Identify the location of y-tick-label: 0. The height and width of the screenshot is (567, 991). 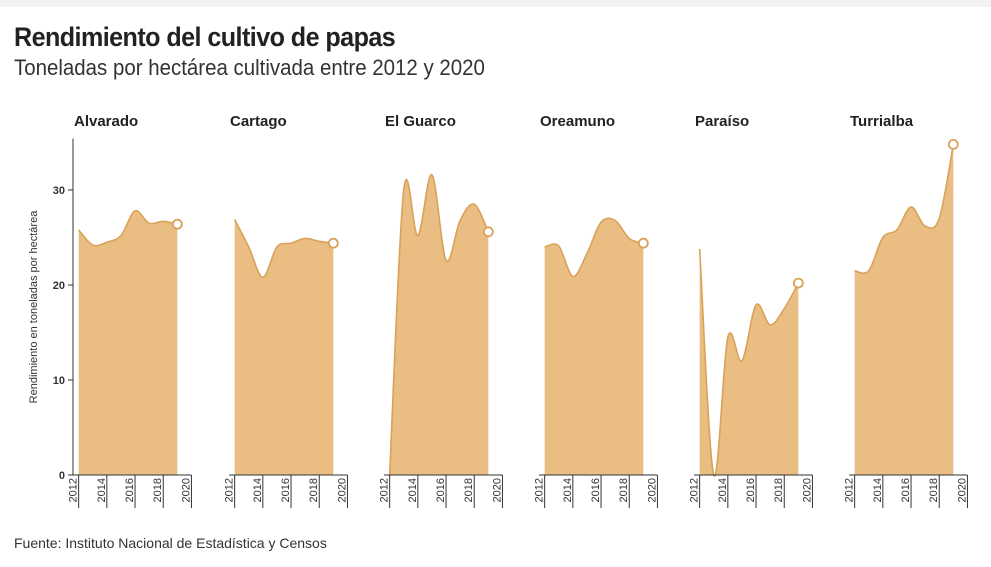
(62, 476).